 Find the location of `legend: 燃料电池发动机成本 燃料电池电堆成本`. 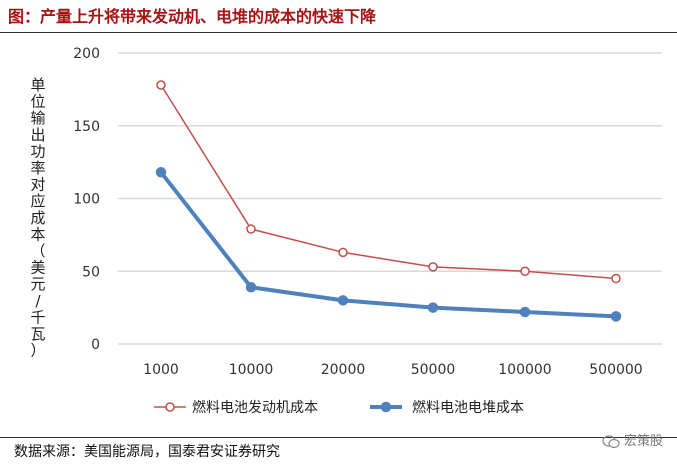

legend: 燃料电池发动机成本 燃料电池电堆成本 is located at coordinates (339, 407).